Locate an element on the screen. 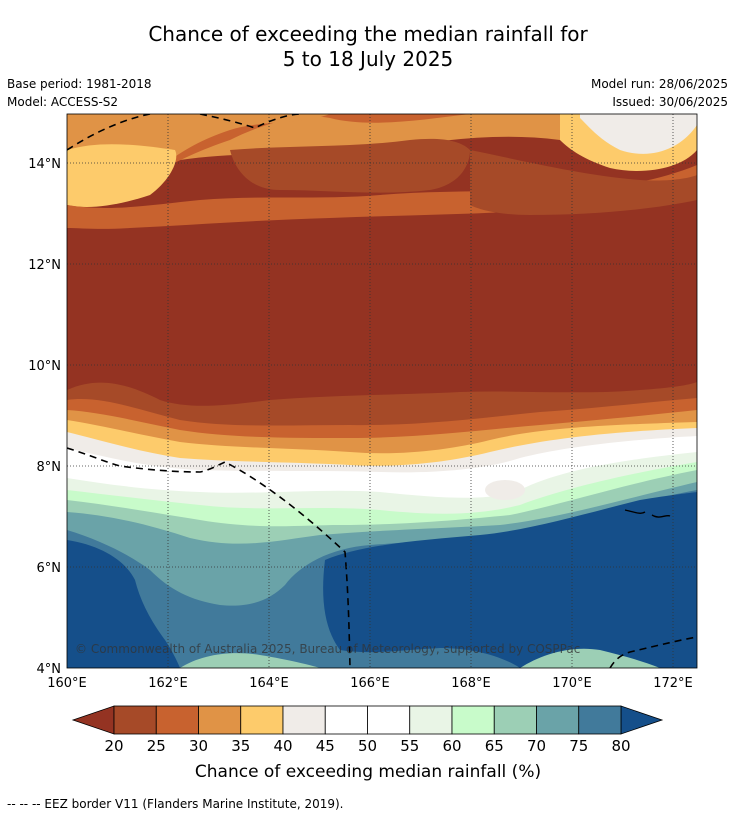  run-info: Model run: 28/06/2025 Issued: 30/06/2025 is located at coordinates (659, 93).